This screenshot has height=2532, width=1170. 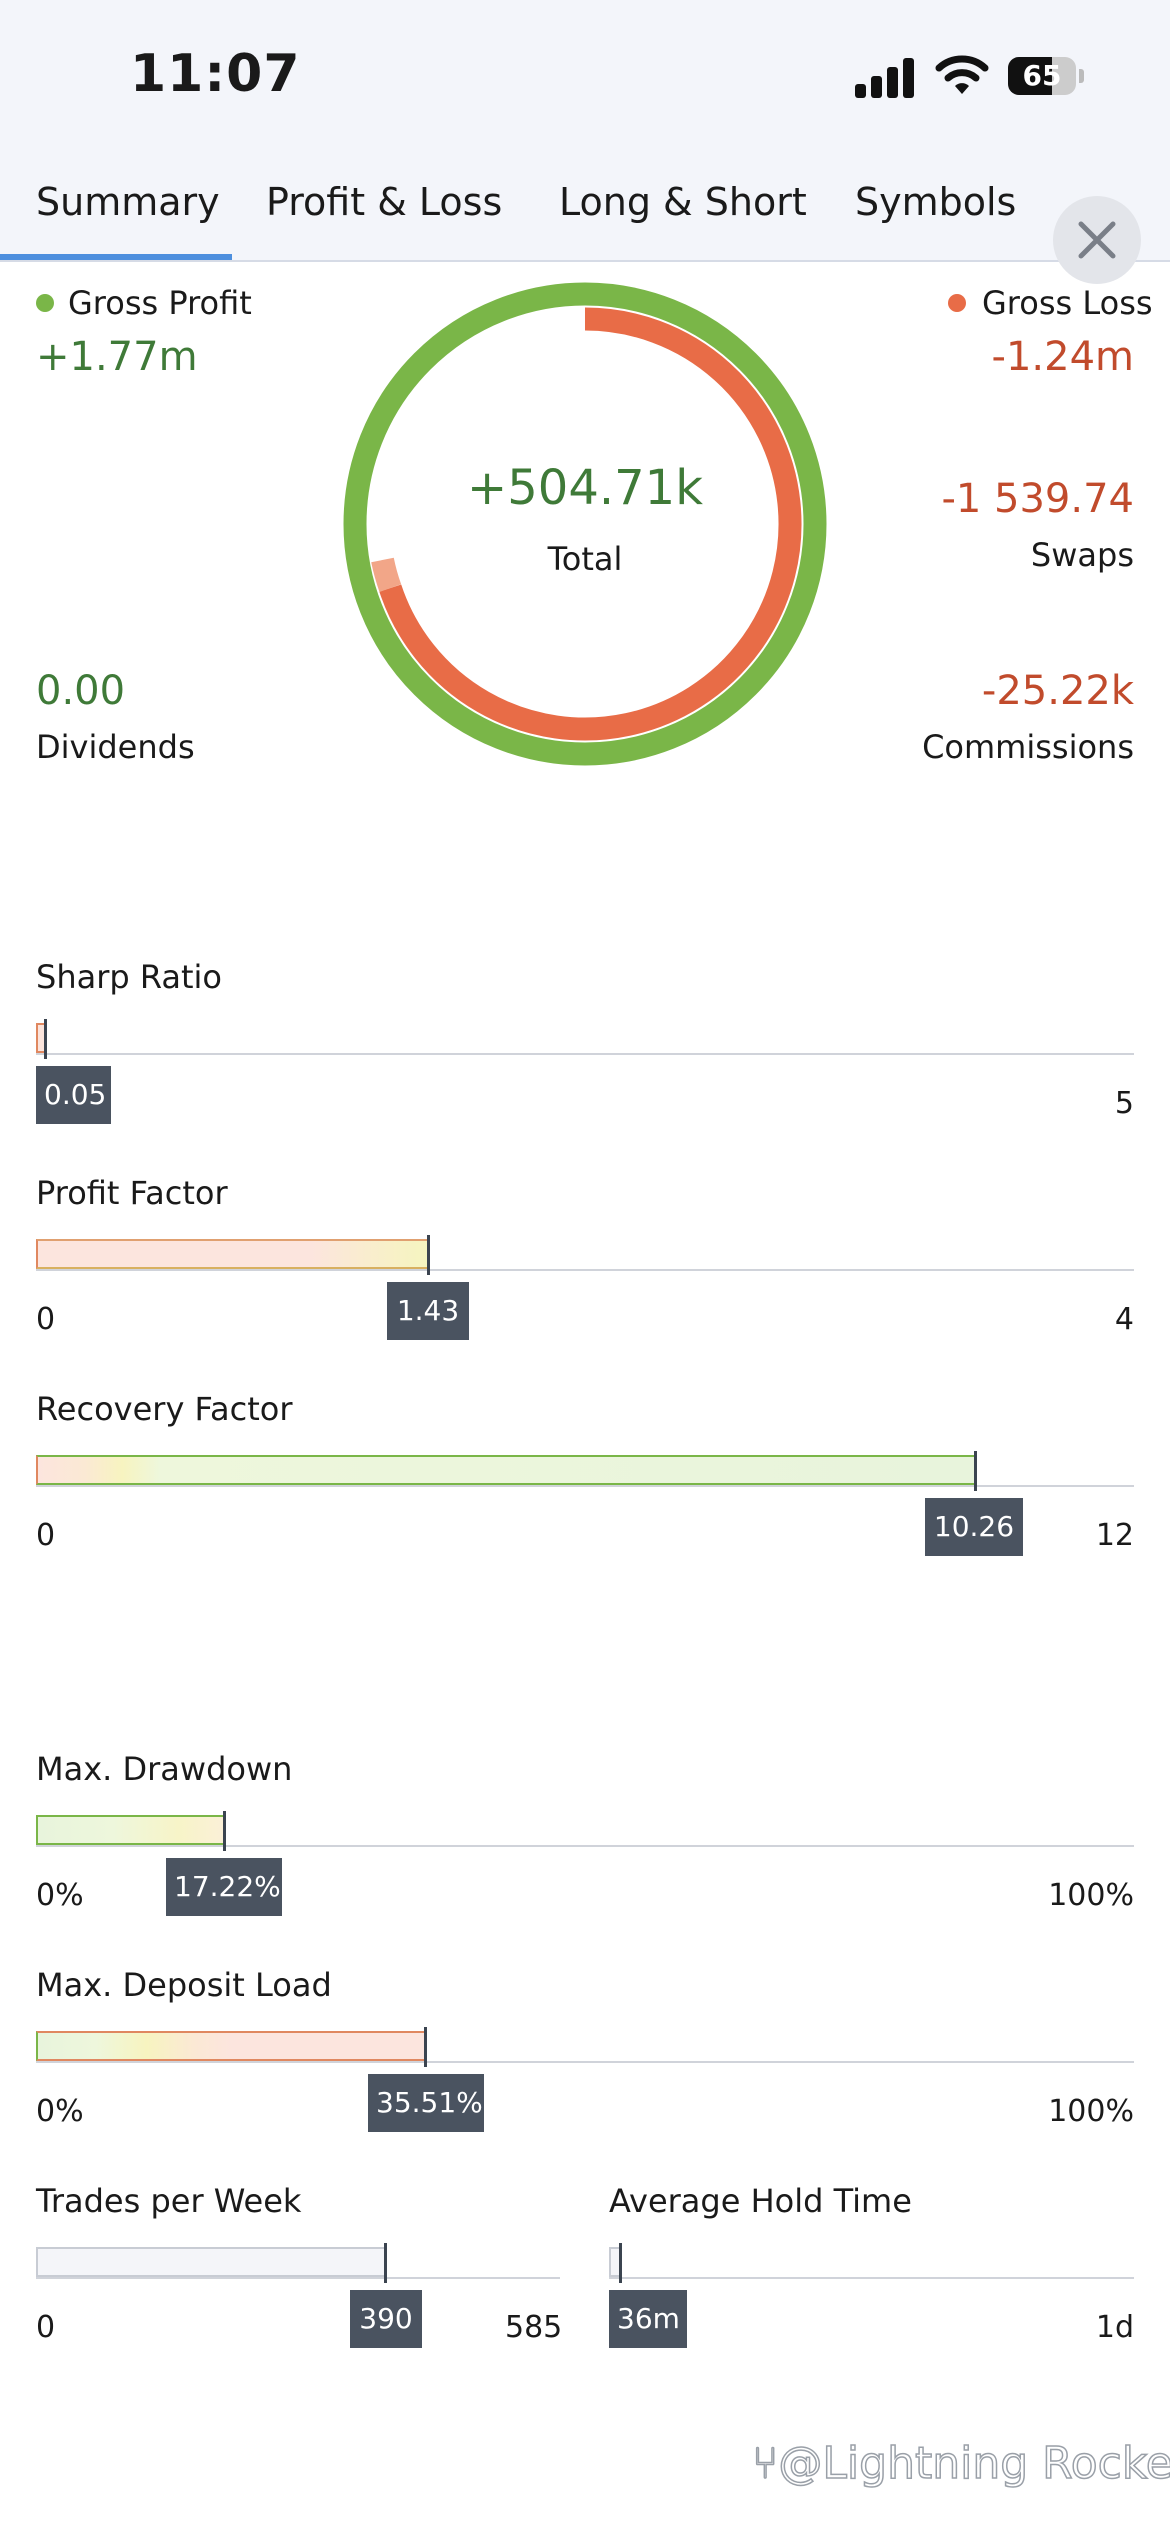 I want to click on recovery-factor-bar, so click(x=506, y=1470).